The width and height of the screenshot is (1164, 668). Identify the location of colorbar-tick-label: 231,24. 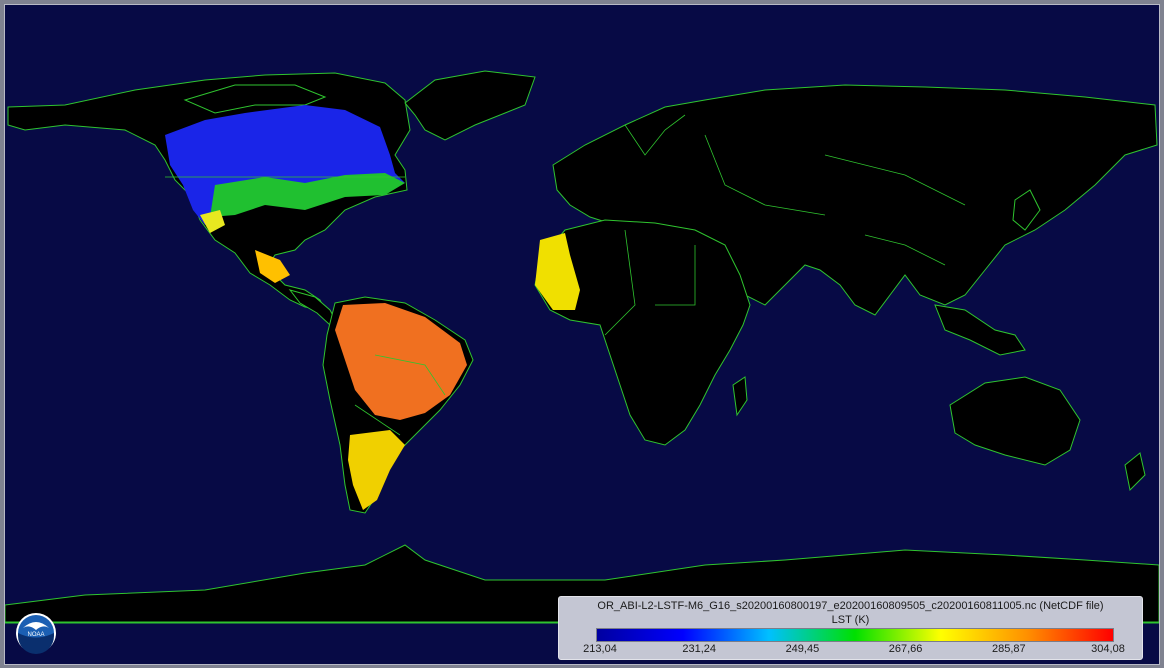
(699, 649).